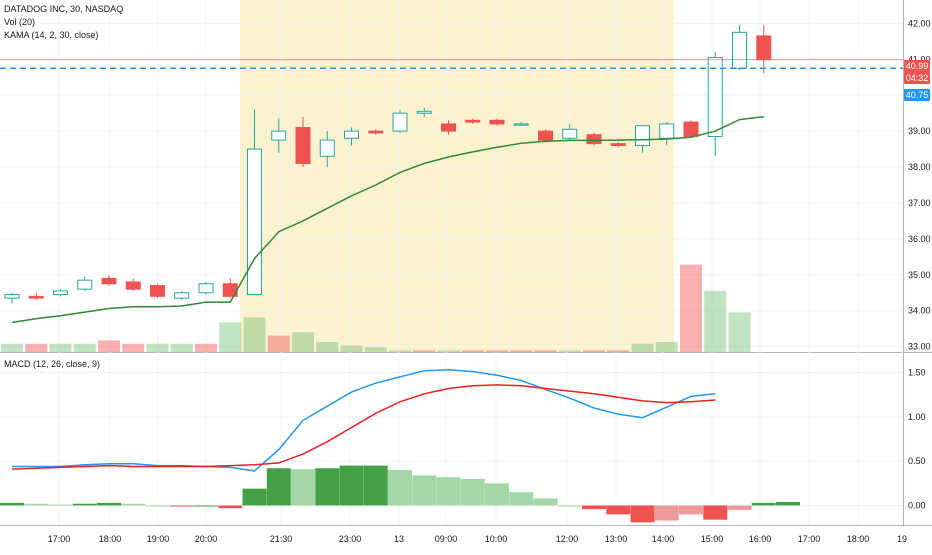 Image resolution: width=932 pixels, height=555 pixels. I want to click on time-tick-label: 19:00, so click(158, 539).